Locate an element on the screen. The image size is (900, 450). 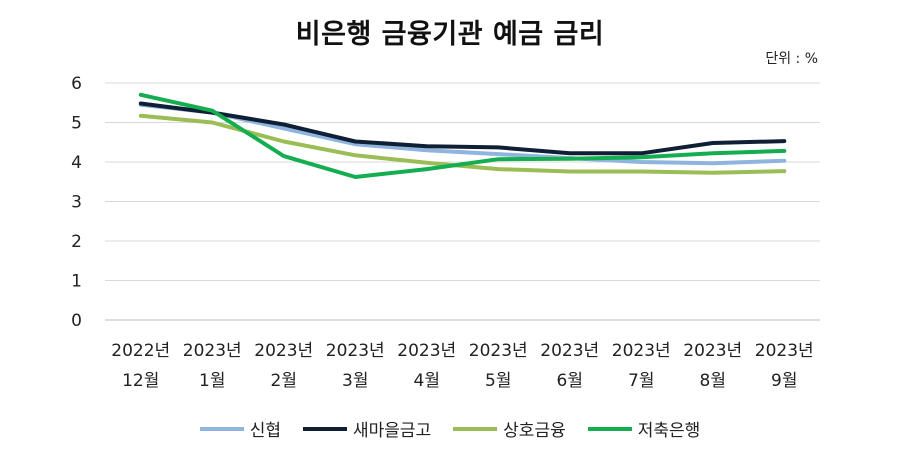
unit-label: 단위 : % is located at coordinates (791, 59).